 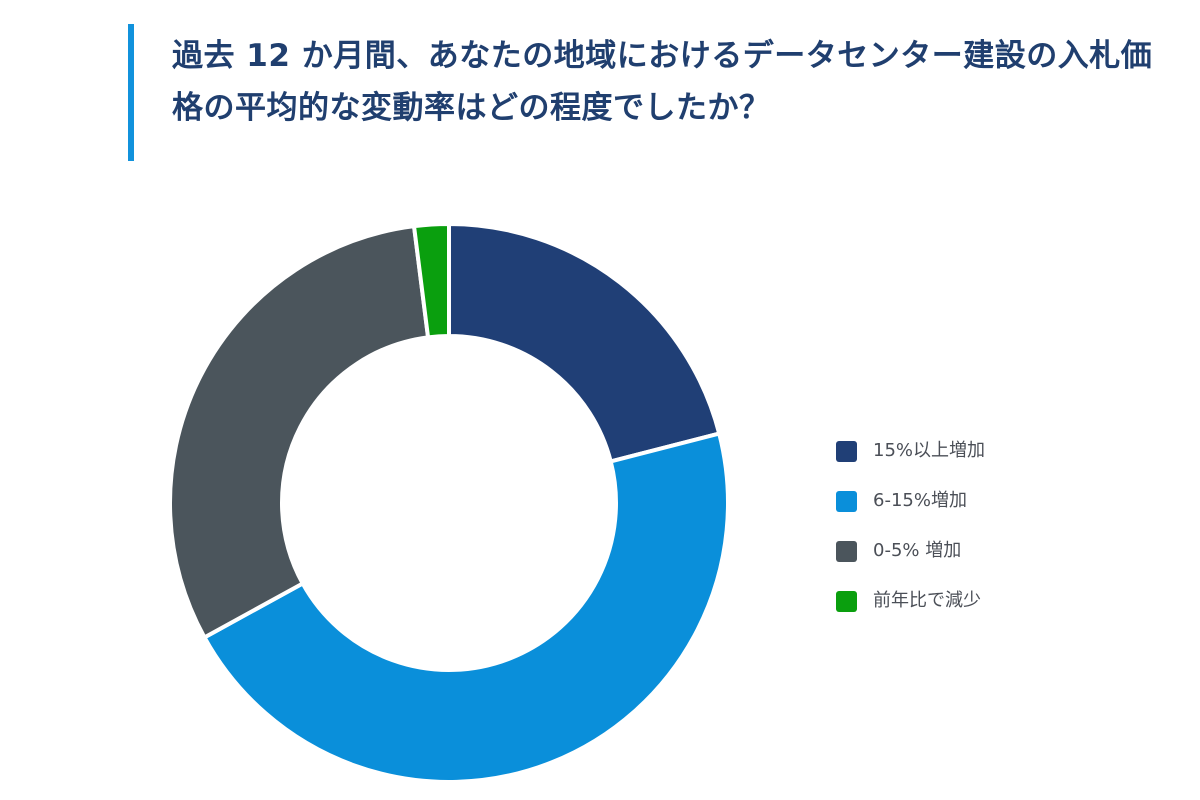 What do you see at coordinates (584, 343) in the screenshot?
I see `donut-slice-15-plus` at bounding box center [584, 343].